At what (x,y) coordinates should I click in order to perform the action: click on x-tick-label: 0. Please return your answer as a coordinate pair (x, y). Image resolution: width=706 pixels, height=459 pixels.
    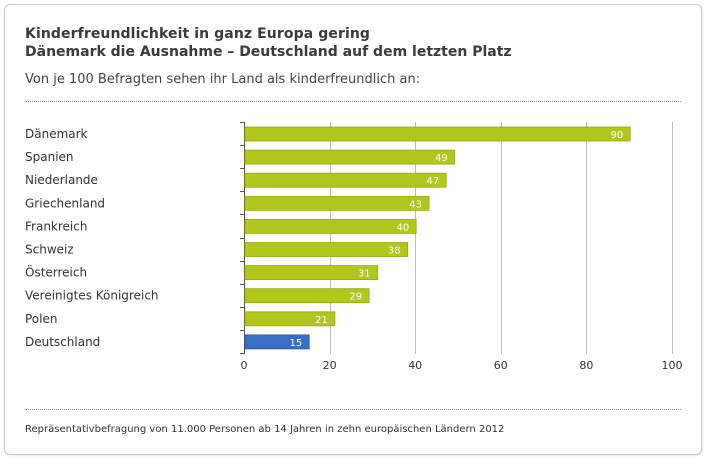
    Looking at the image, I should click on (244, 365).